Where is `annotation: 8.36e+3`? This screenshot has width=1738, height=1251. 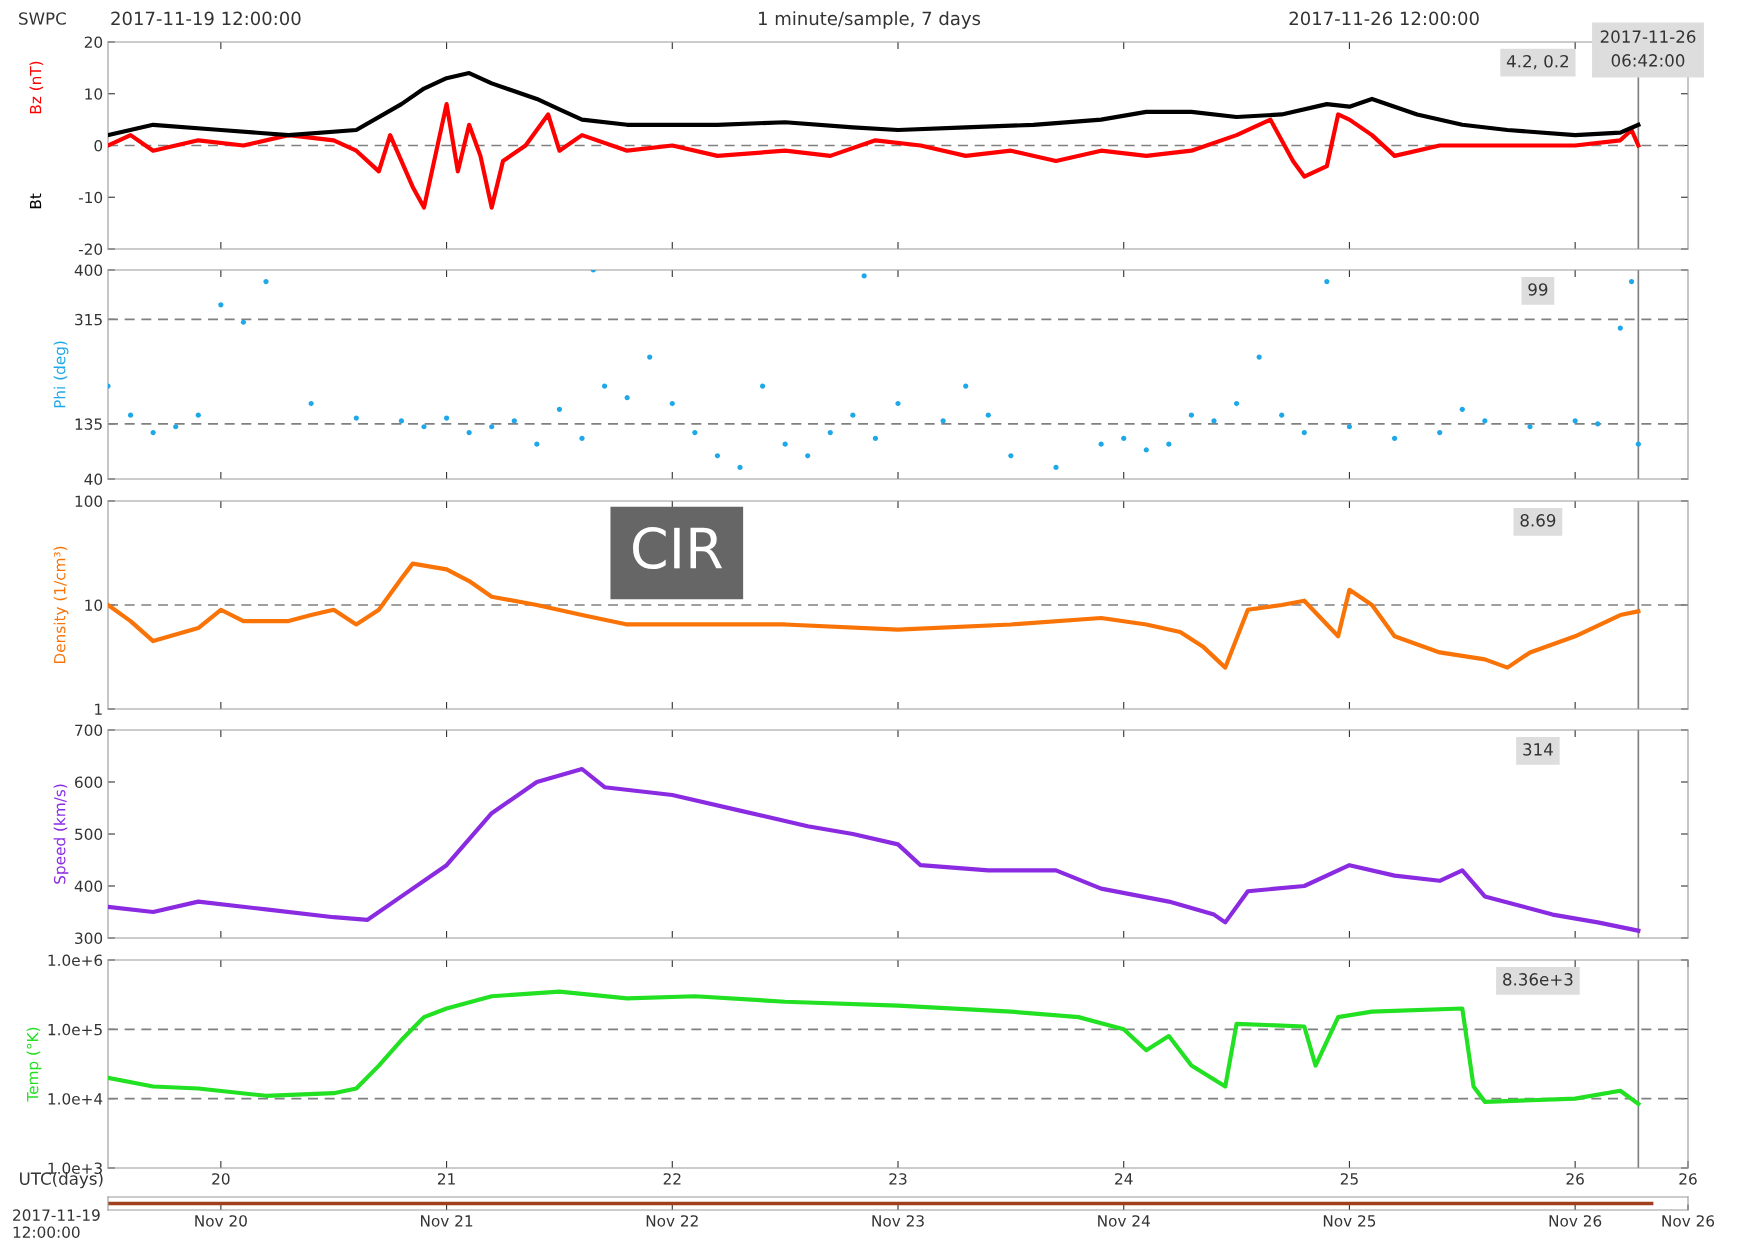 annotation: 8.36e+3 is located at coordinates (1538, 979).